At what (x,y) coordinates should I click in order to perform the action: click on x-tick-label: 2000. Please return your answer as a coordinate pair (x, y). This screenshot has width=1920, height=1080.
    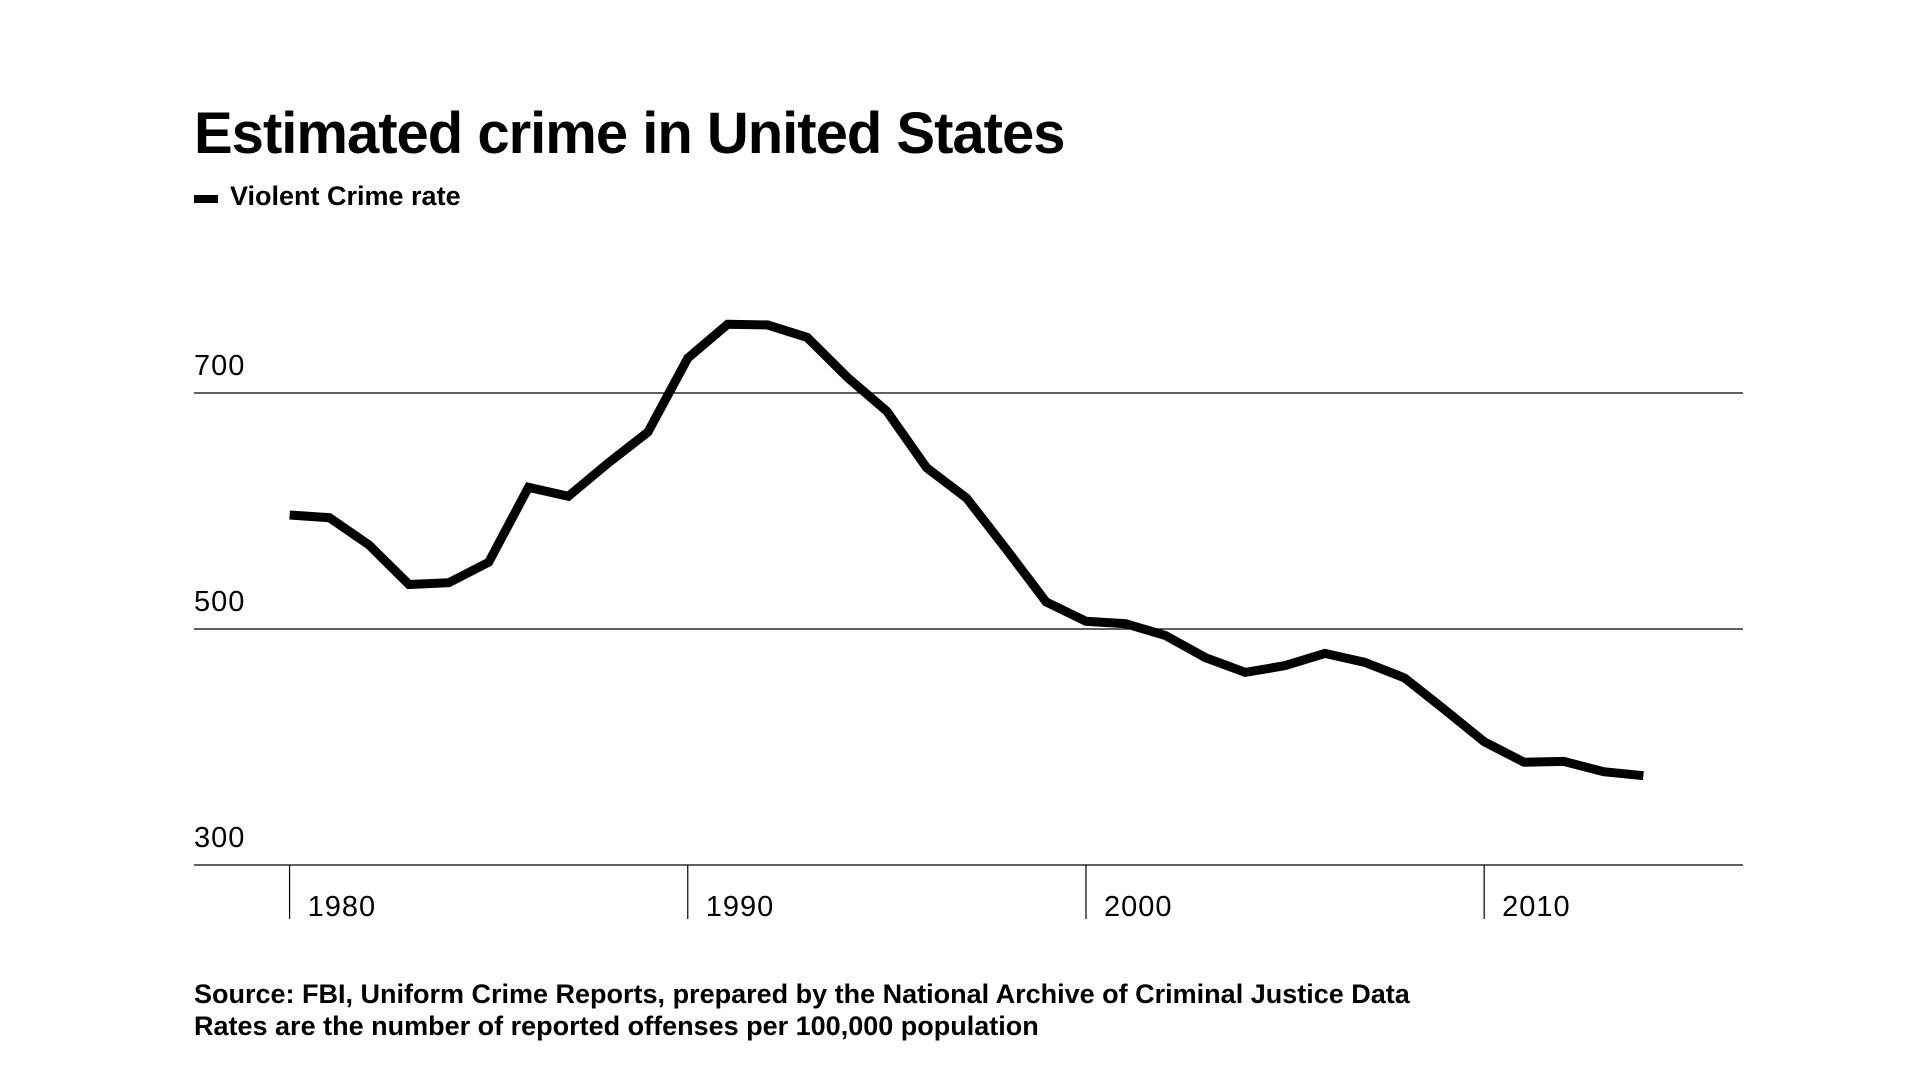
    Looking at the image, I should click on (1138, 907).